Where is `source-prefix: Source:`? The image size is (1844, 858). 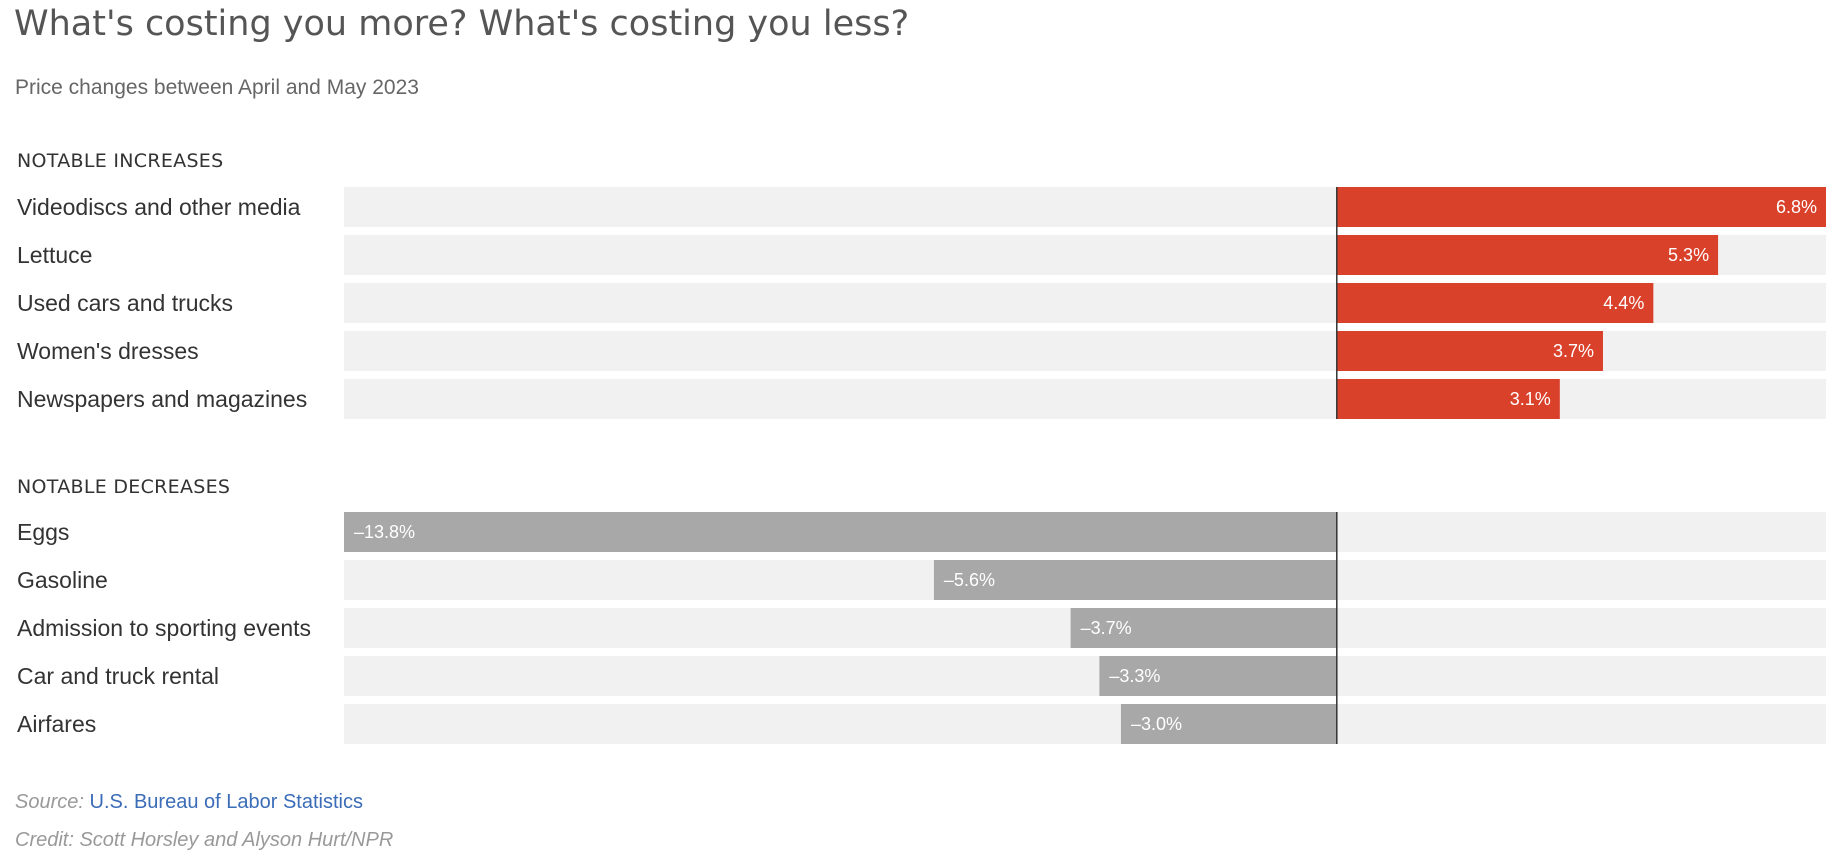 source-prefix: Source: is located at coordinates (49, 802).